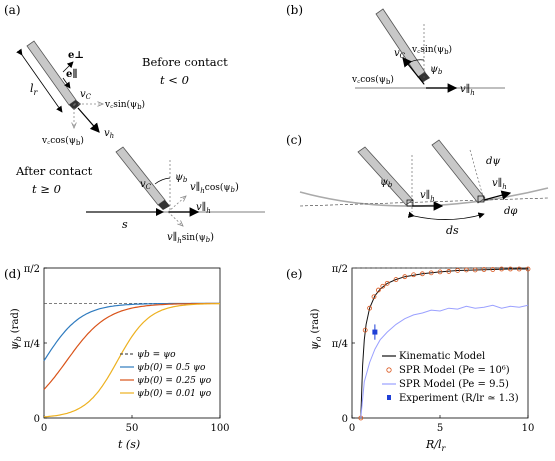  Describe the element at coordinates (436, 445) in the screenshot. I see `xlabel-e: R/lr` at that location.